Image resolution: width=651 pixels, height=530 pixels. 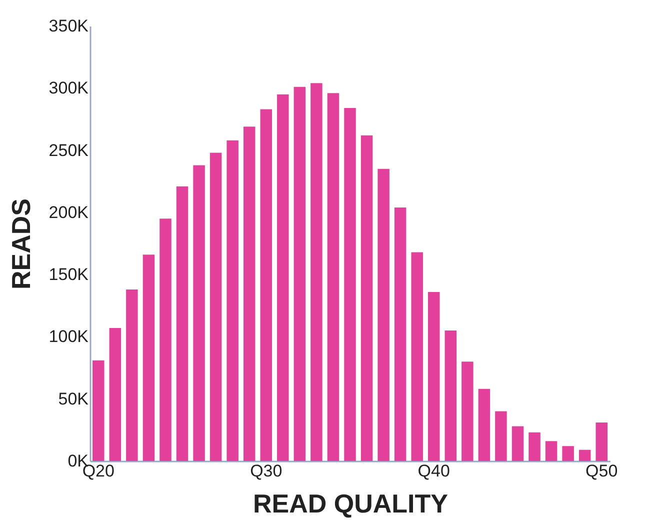 What do you see at coordinates (69, 336) in the screenshot?
I see `y-tick-label: 100K` at bounding box center [69, 336].